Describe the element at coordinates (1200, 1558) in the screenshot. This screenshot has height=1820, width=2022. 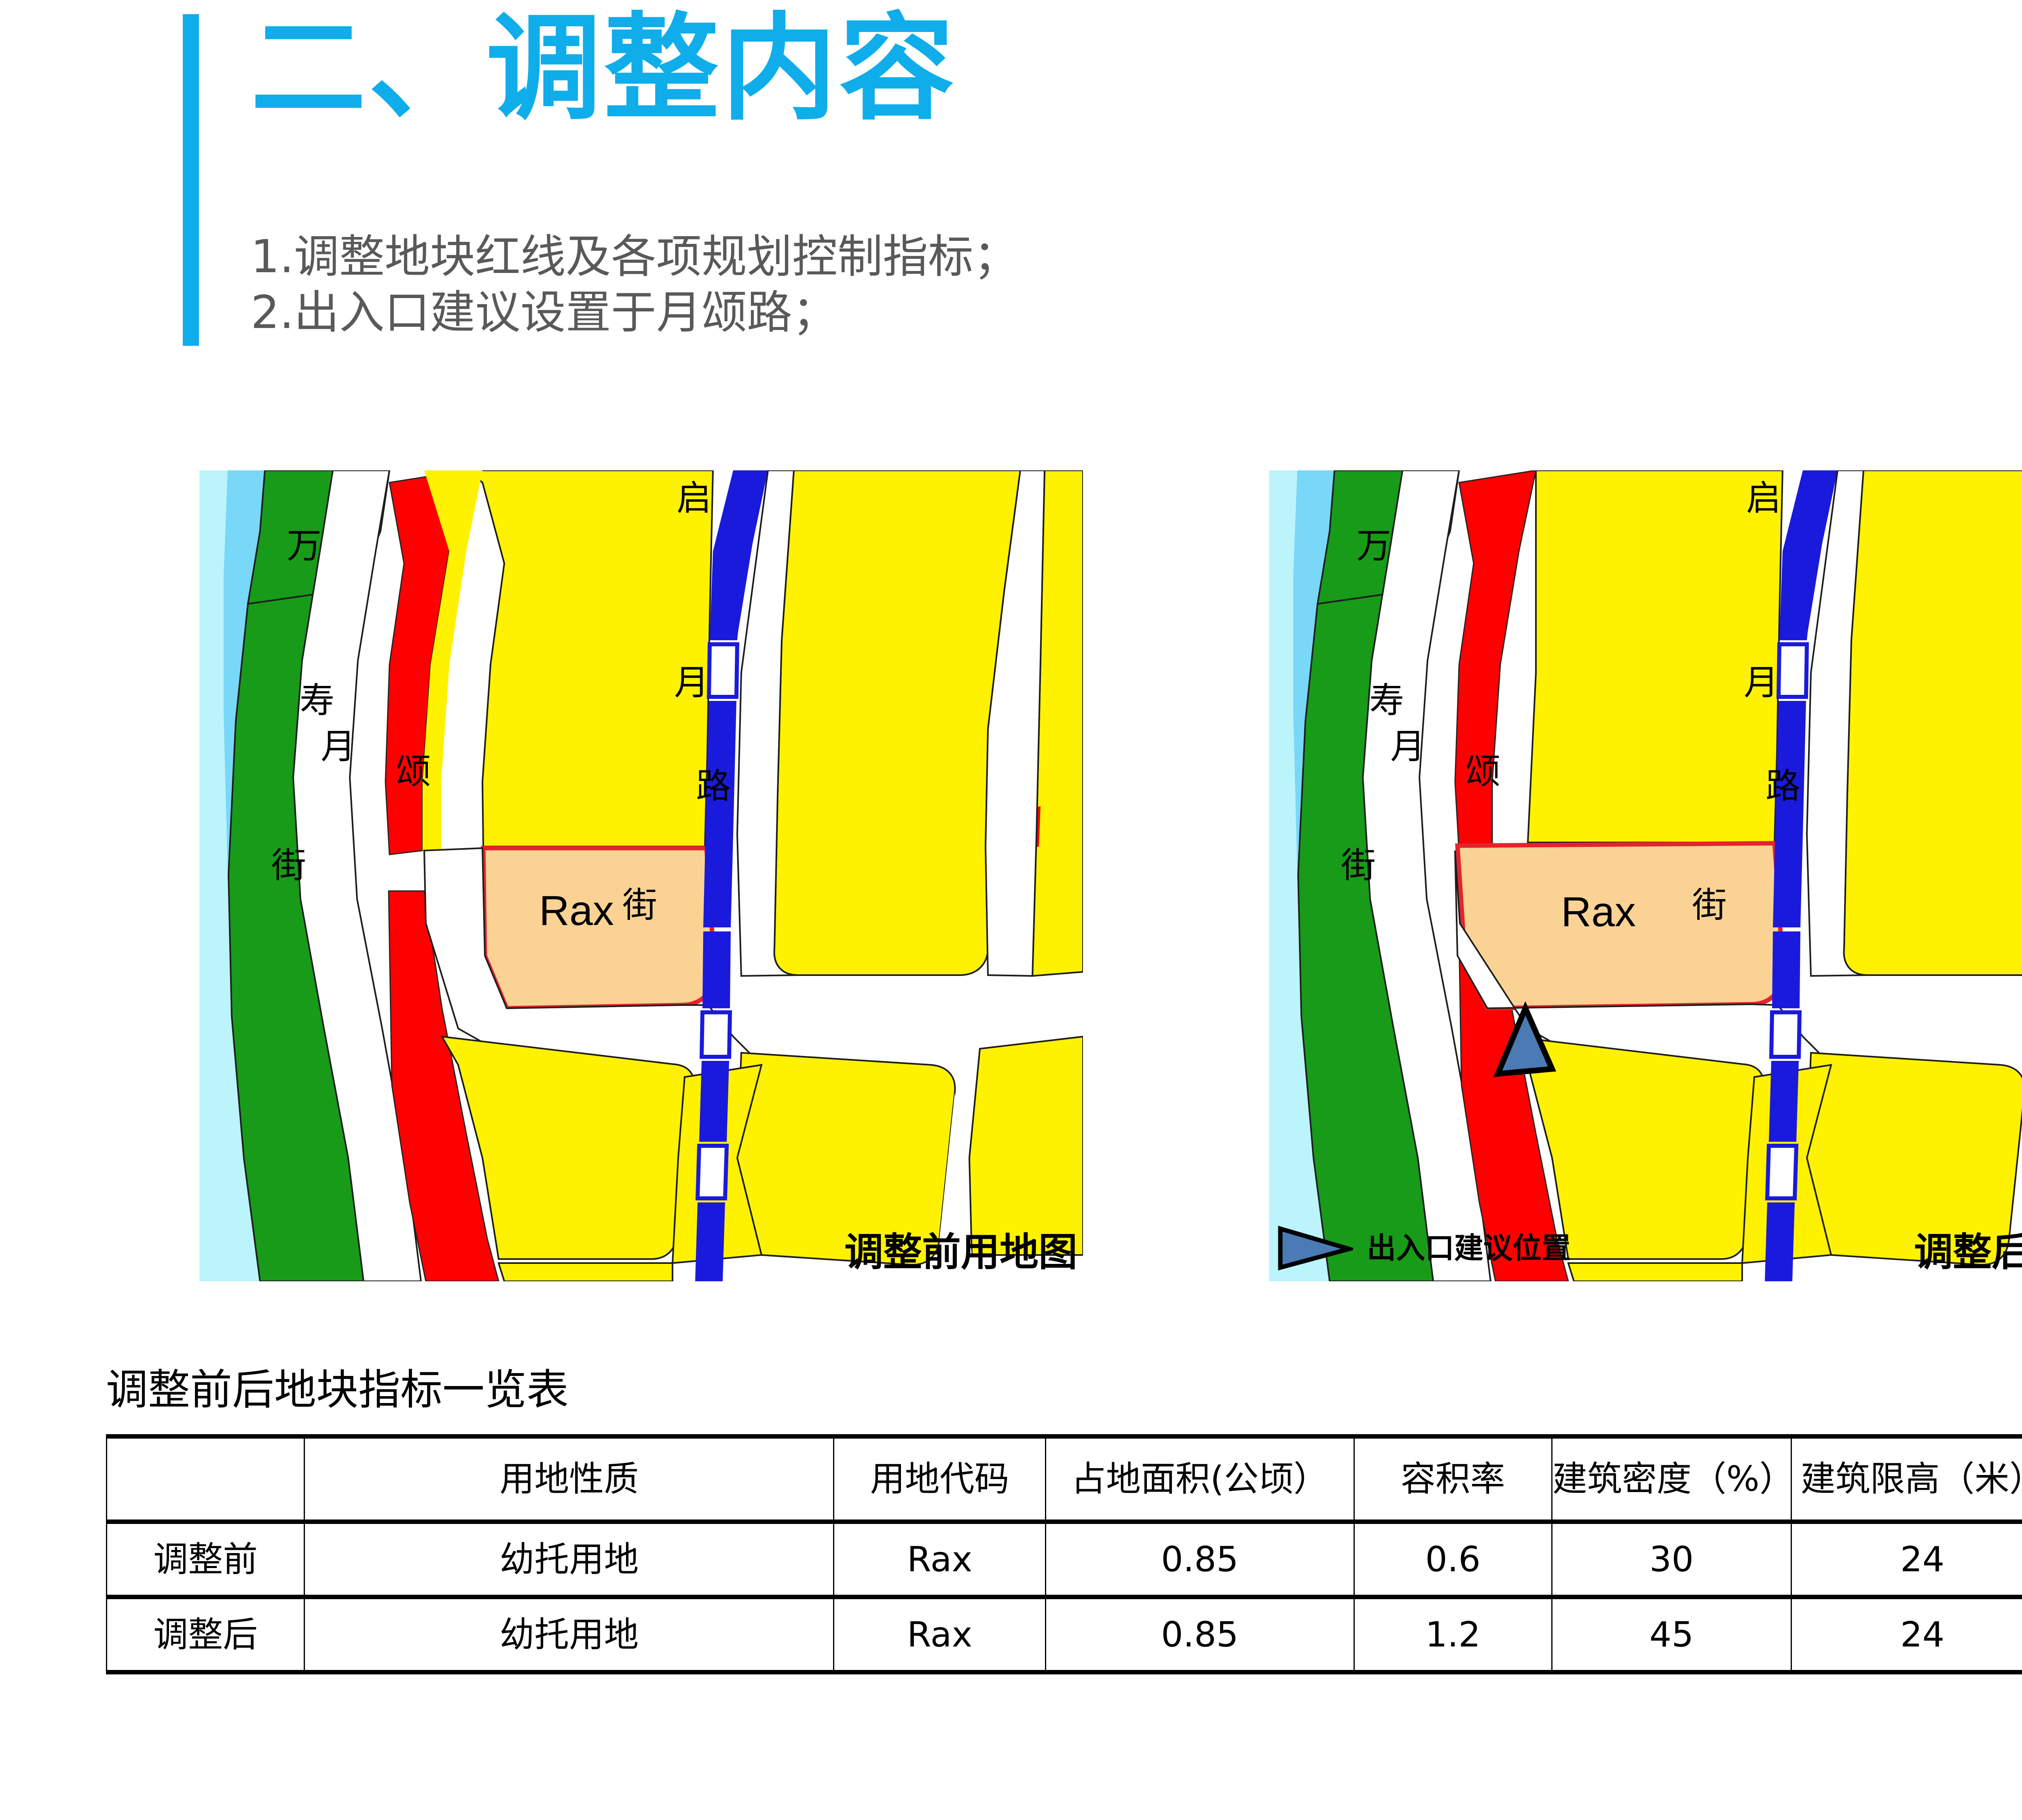
I see `cell-before-area: 0.85` at that location.